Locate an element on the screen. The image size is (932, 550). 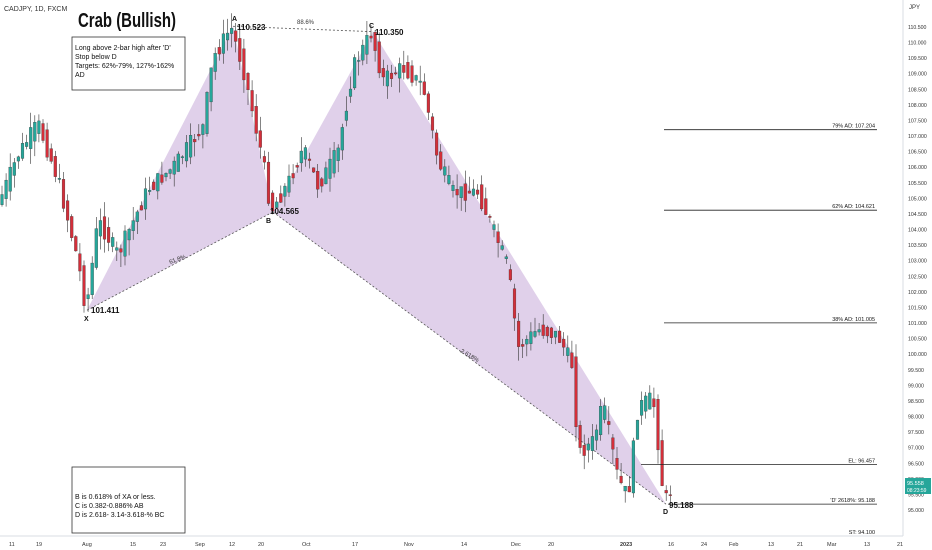
x-tick-label: Aug is located at coordinates (87, 545).